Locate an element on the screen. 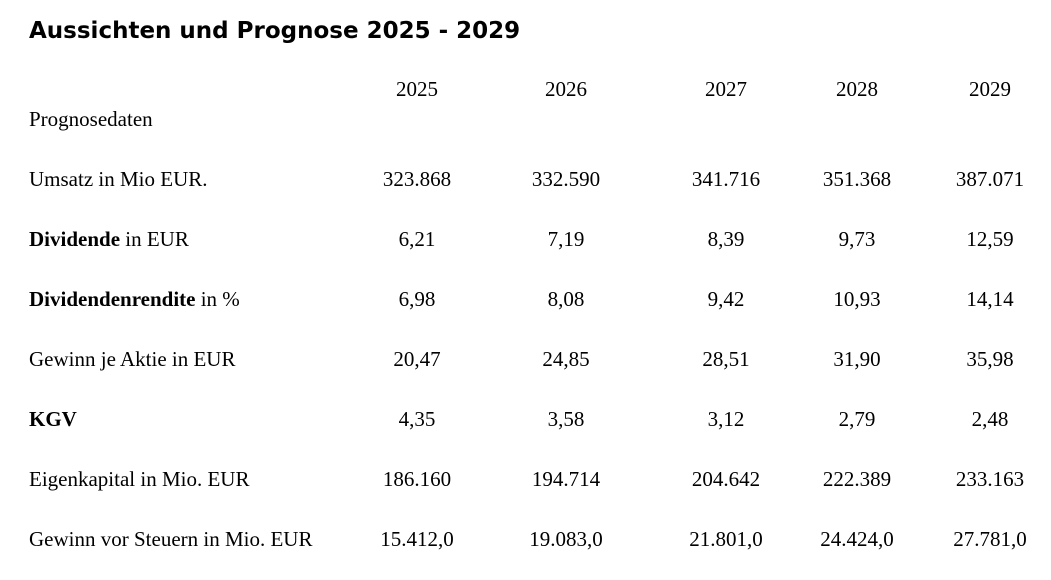 The image size is (1051, 580). table-cell: 20,47 is located at coordinates (417, 359).